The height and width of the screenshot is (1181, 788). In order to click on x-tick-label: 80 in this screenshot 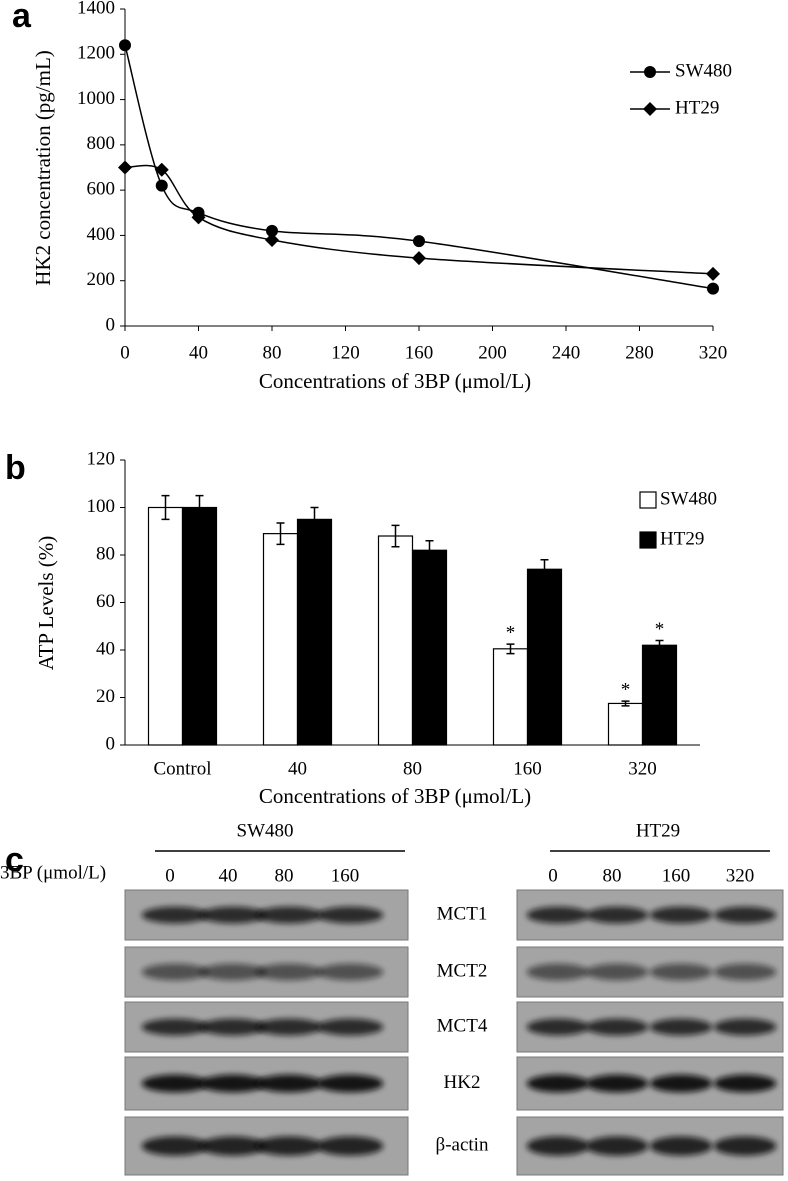, I will do `click(272, 352)`.